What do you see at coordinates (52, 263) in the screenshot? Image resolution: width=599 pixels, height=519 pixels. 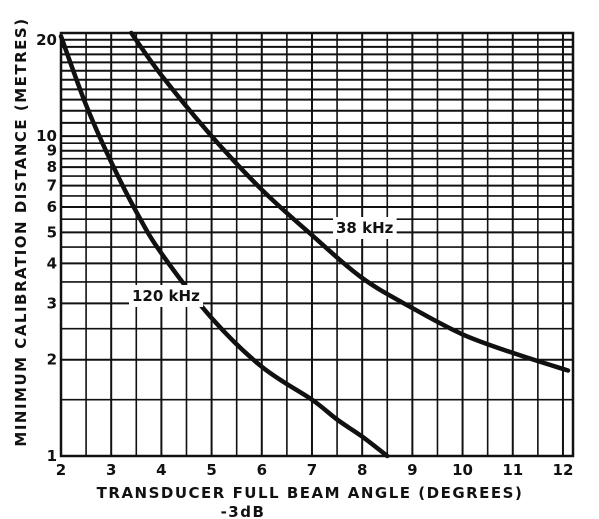 I see `y-tick-label: 4` at bounding box center [52, 263].